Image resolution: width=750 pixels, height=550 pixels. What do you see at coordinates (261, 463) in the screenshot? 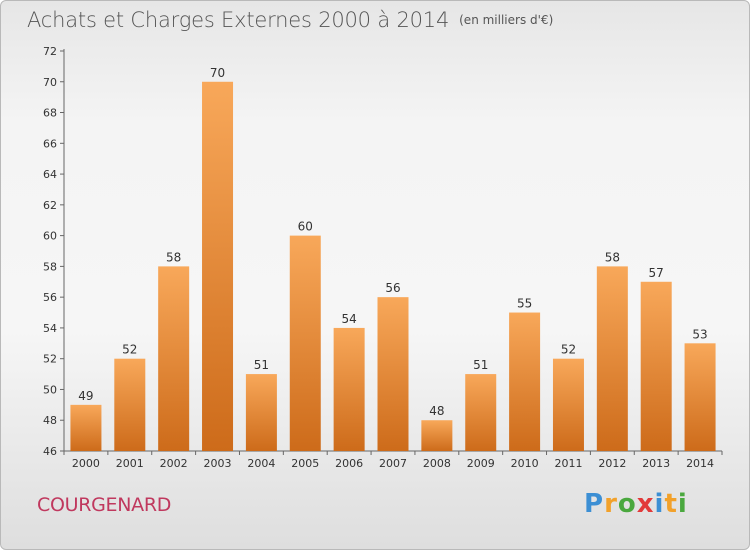
I see `x-tick-label: 2004` at bounding box center [261, 463].